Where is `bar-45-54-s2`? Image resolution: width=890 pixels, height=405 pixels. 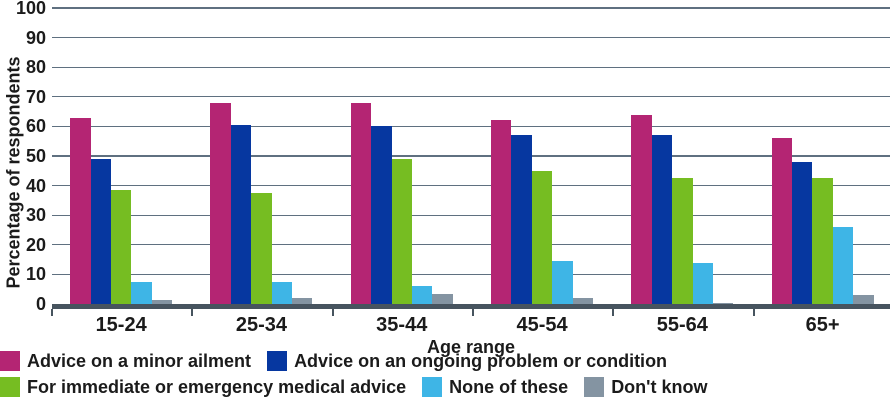 bar-45-54-s2 is located at coordinates (542, 237).